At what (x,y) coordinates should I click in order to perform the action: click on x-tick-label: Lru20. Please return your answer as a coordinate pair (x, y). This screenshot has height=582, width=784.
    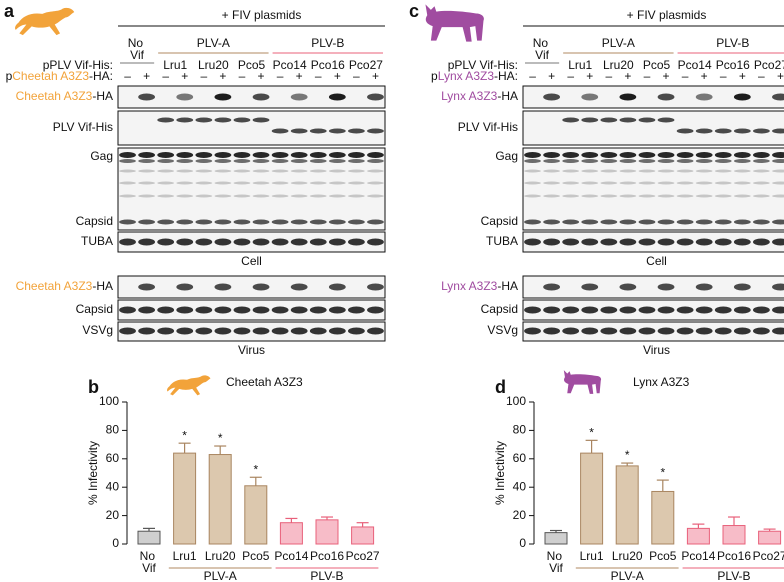
    Looking at the image, I should click on (627, 556).